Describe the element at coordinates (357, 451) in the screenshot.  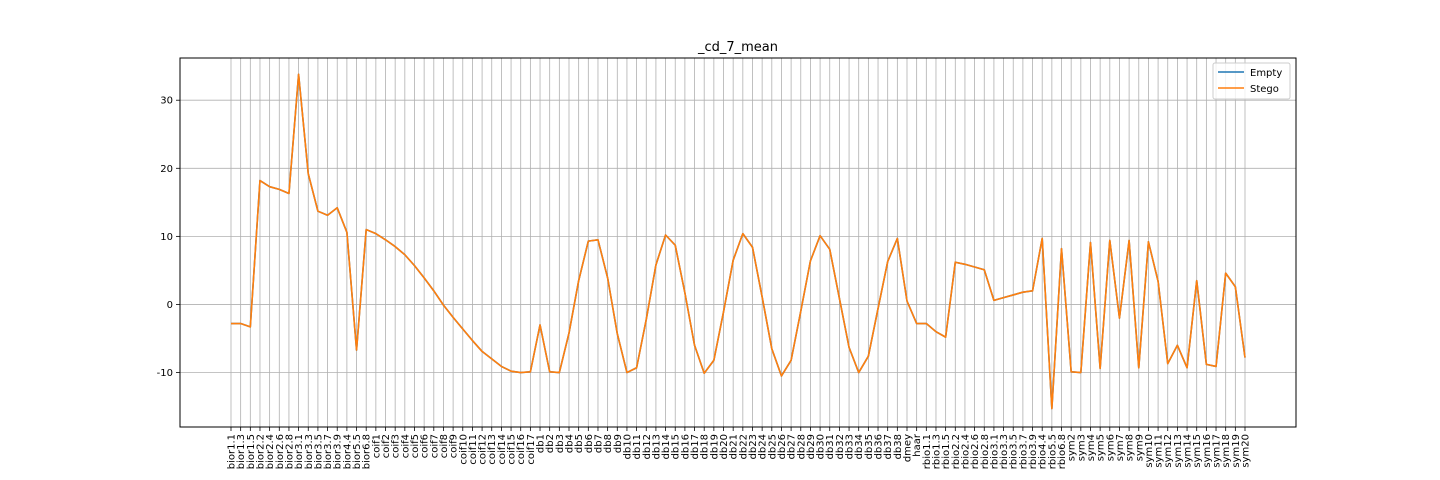
I see `x-tick-label: bior5.5` at that location.